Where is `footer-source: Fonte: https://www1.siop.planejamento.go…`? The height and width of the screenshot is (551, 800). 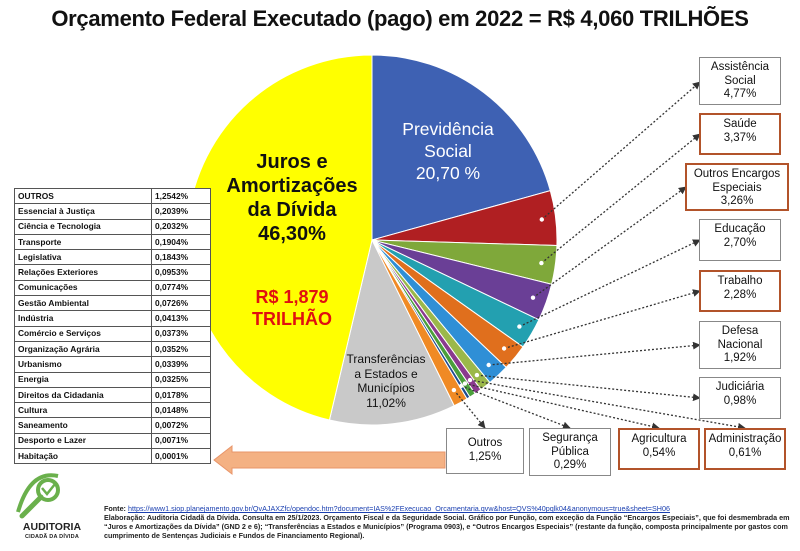
footer-source: Fonte: https://www1.siop.planejamento.go… is located at coordinates (449, 522).